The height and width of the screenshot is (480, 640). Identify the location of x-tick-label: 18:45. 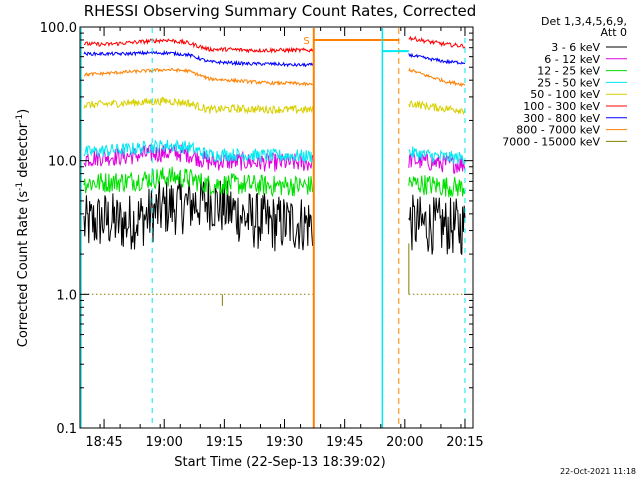
(103, 442).